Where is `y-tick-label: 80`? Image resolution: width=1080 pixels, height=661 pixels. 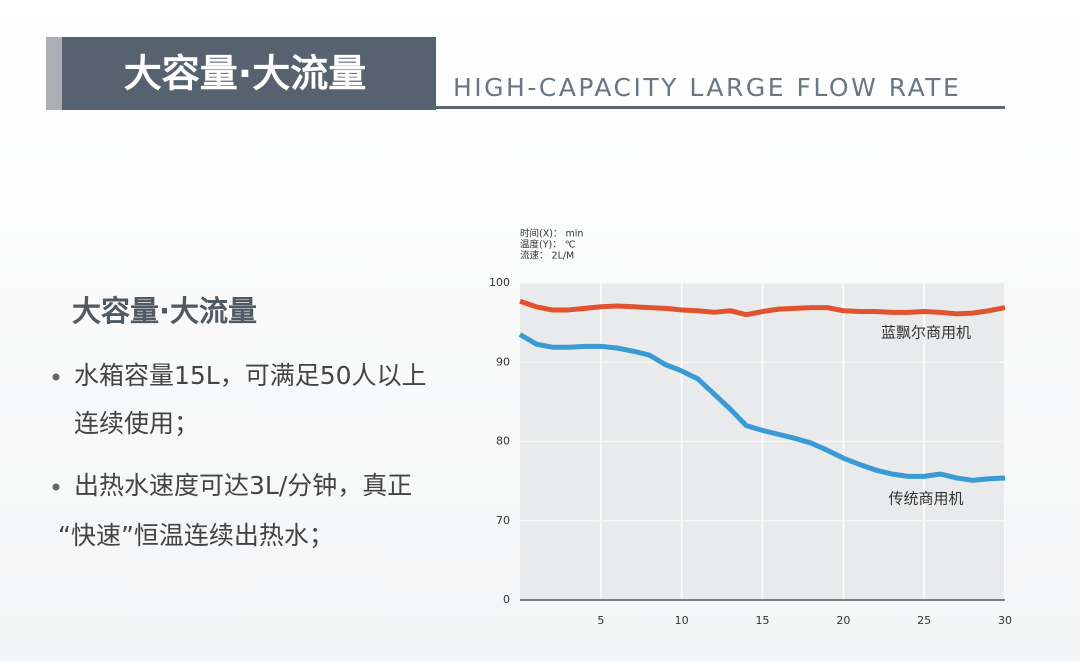 y-tick-label: 80 is located at coordinates (503, 441).